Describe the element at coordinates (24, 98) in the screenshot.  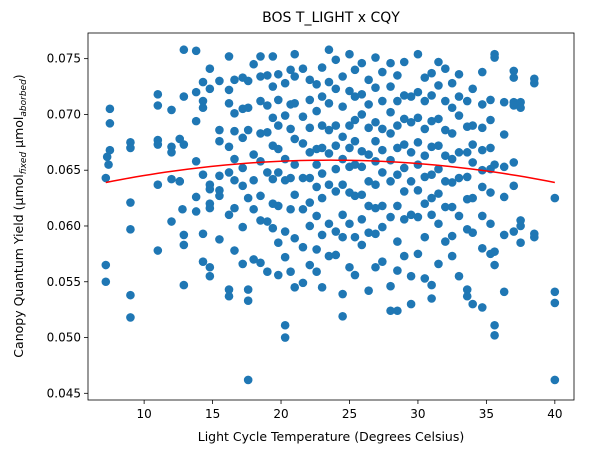
I see `y-axis-label-sub2: aborbed` at that location.